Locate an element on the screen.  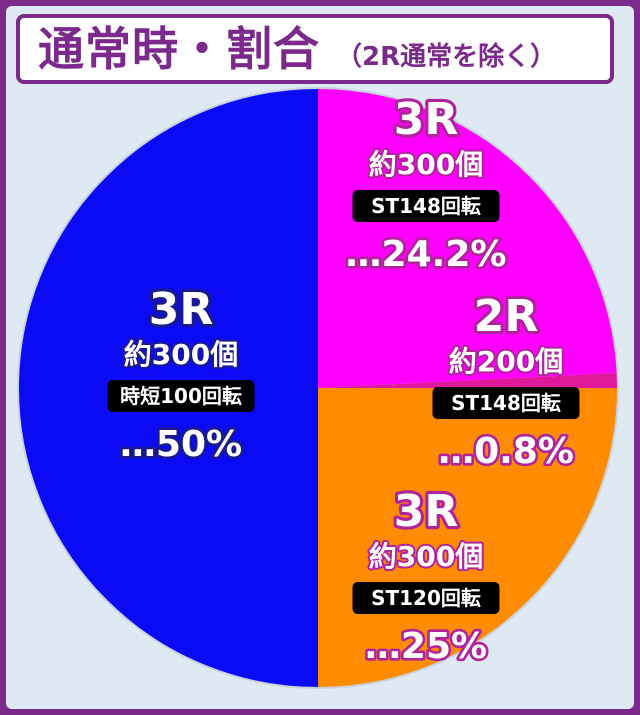
title-box: 通常時・割合 （2R通常を除く） is located at coordinates (315, 49).